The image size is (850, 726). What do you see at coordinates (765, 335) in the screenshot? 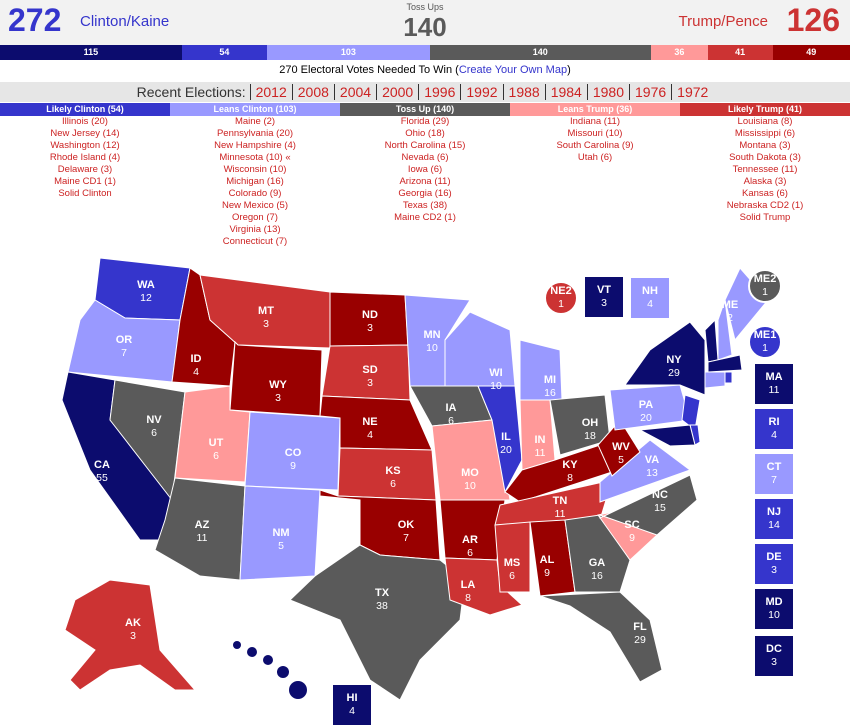
I see `state-abbr: ME1` at bounding box center [765, 335].